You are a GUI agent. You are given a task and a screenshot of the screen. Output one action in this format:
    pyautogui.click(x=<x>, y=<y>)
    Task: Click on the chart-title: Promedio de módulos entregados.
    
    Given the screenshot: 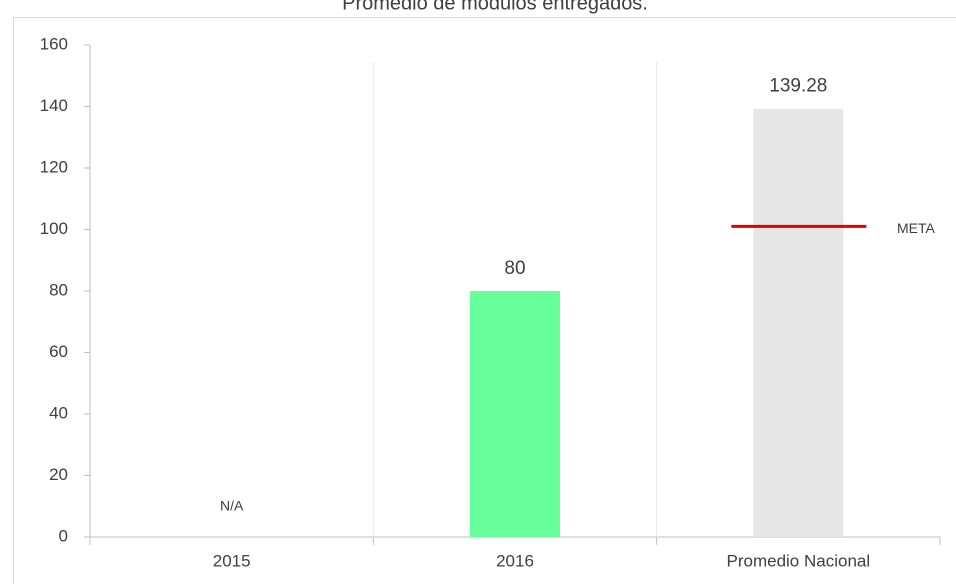 What is the action you would take?
    pyautogui.click(x=495, y=7)
    